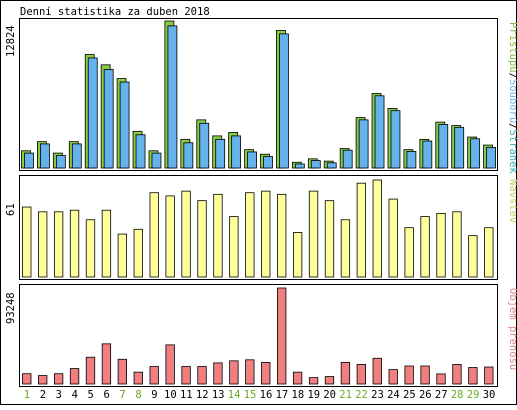  I want to click on legend-entry: Stránek, so click(512, 152).